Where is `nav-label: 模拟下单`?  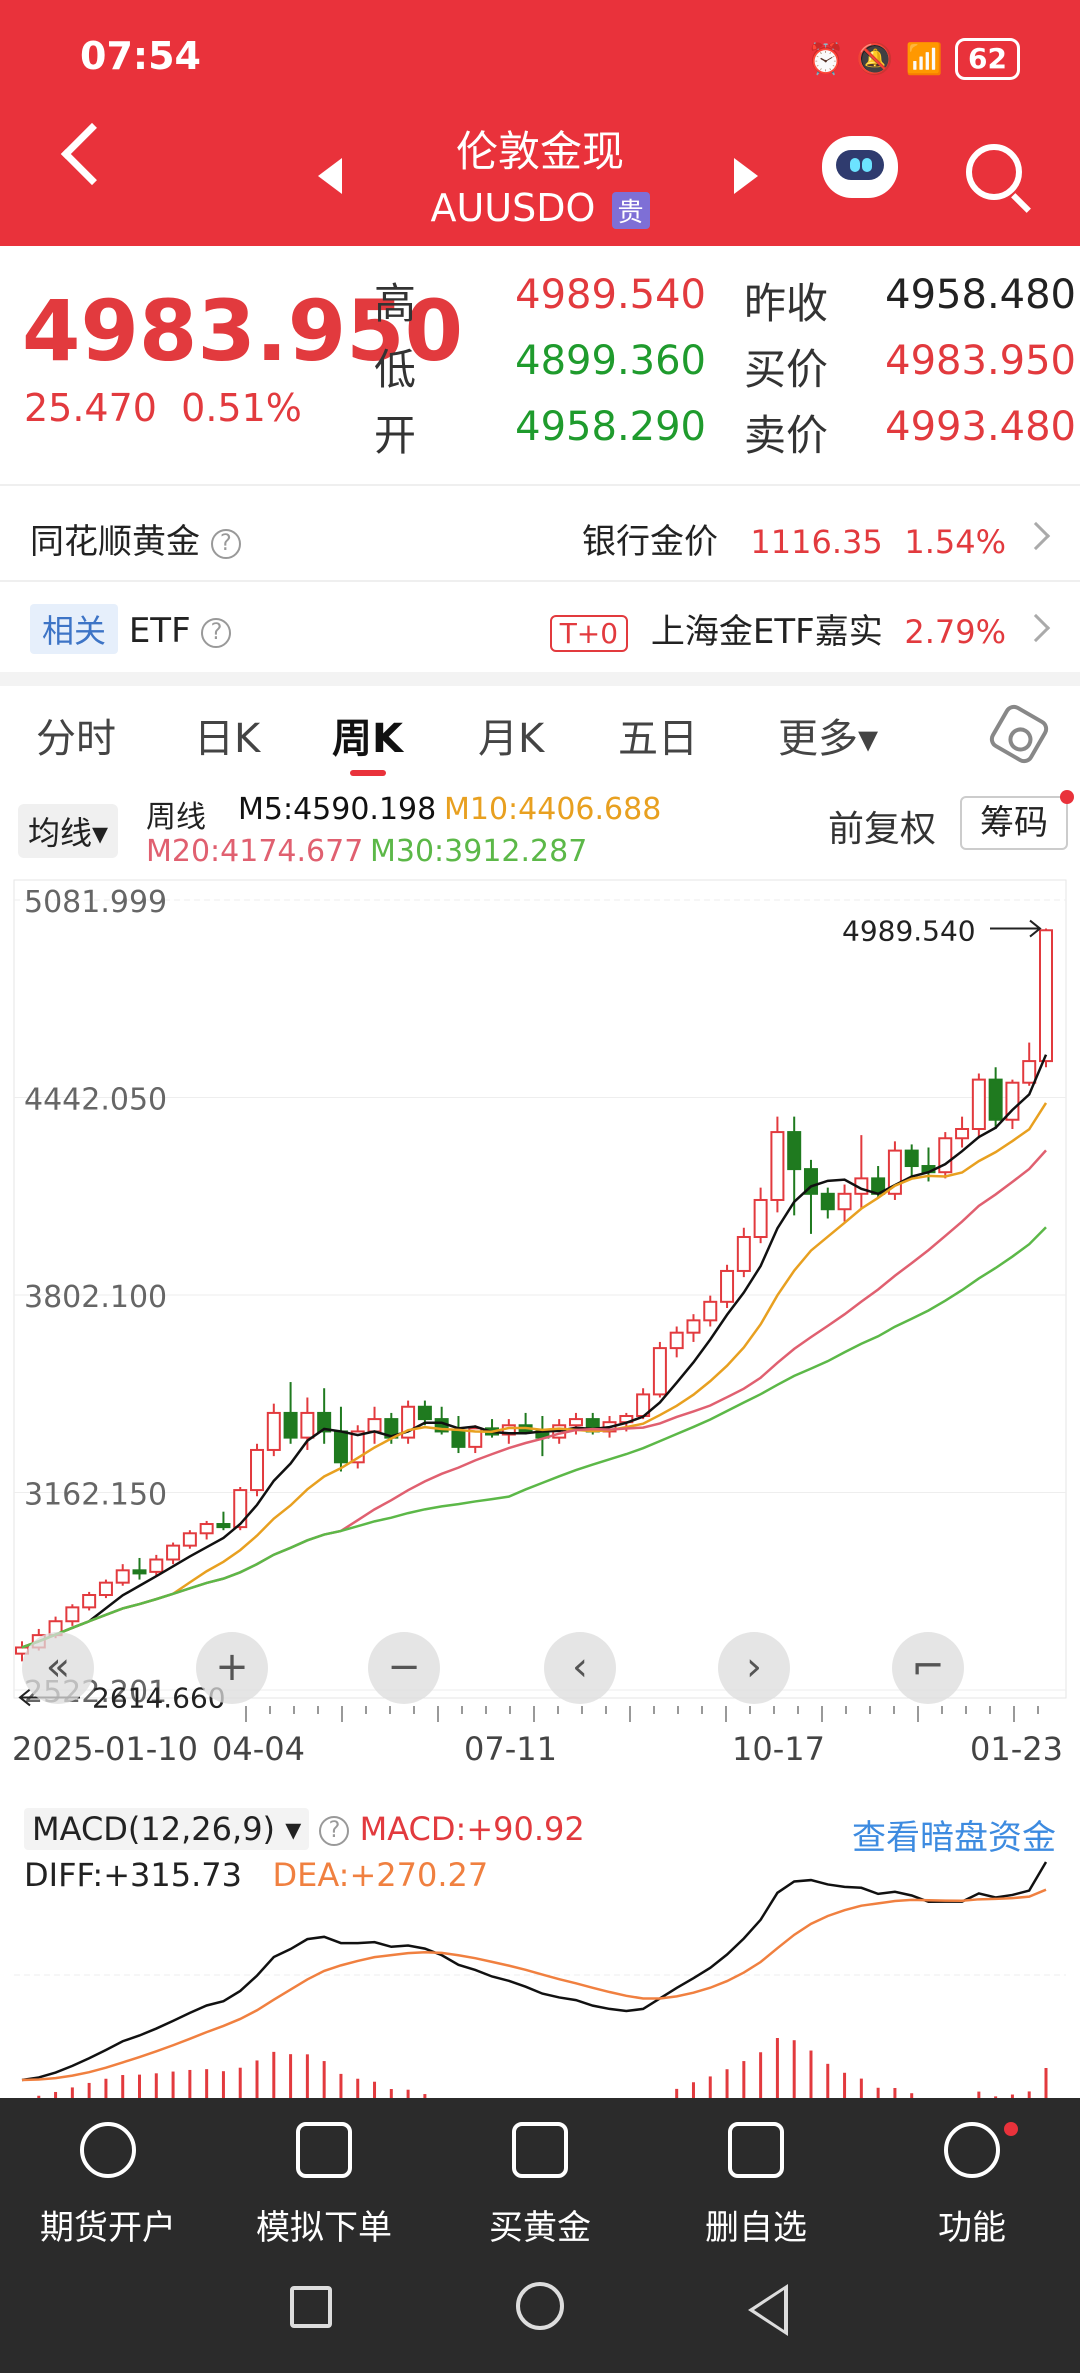
nav-label: 模拟下单 is located at coordinates (324, 2228).